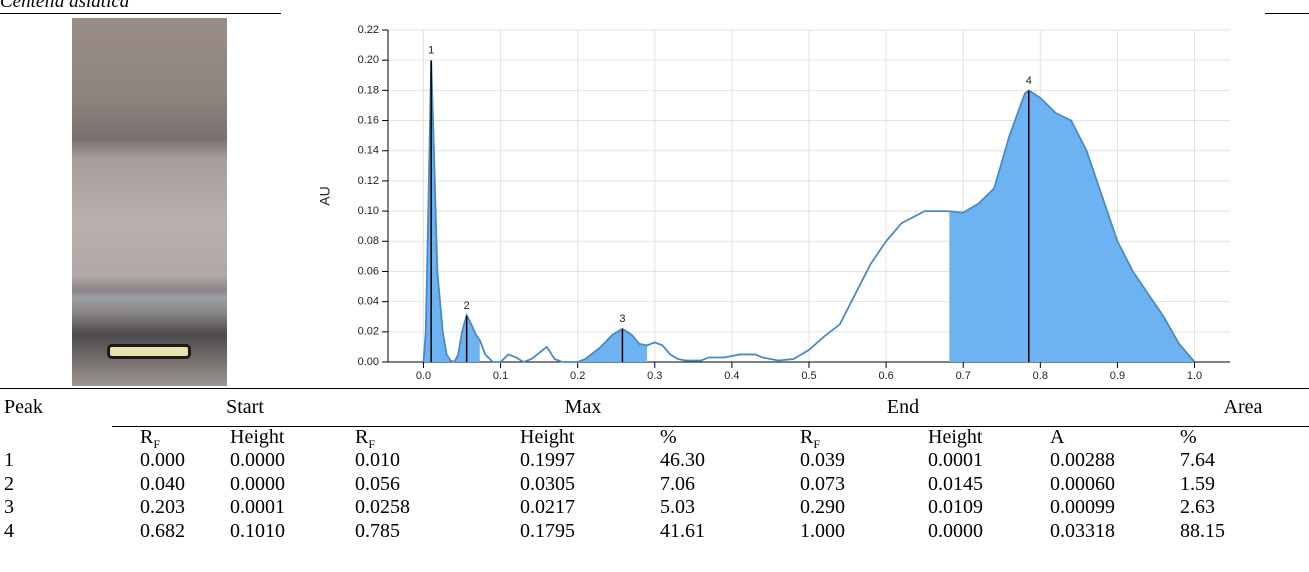 This screenshot has height=572, width=1309. What do you see at coordinates (467, 306) in the screenshot?
I see `peak-label: 2` at bounding box center [467, 306].